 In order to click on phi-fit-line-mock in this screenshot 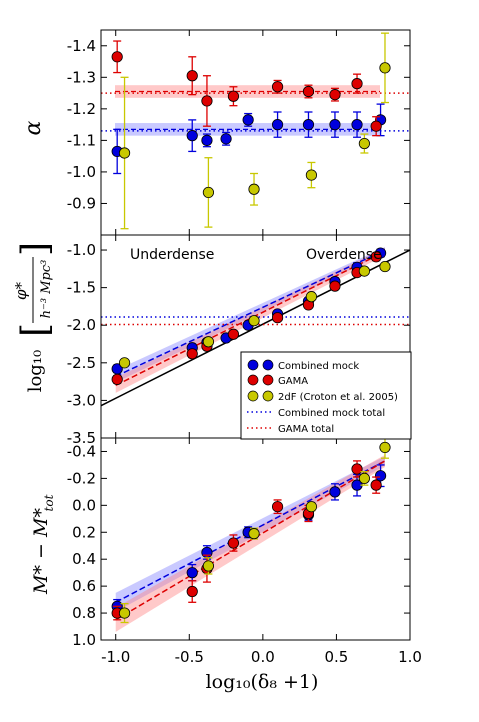, I will do `click(250, 313)`.